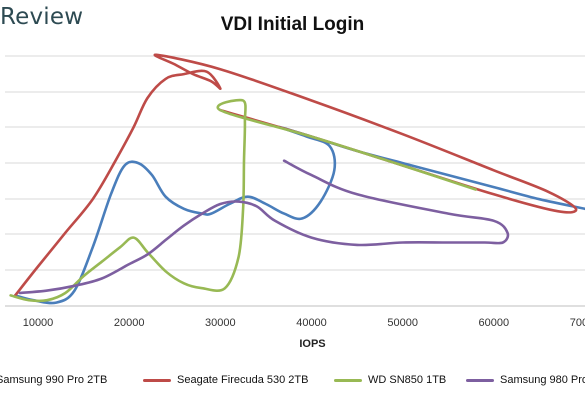 The width and height of the screenshot is (585, 401). Describe the element at coordinates (402, 323) in the screenshot. I see `x-tick-label: 50000` at that location.